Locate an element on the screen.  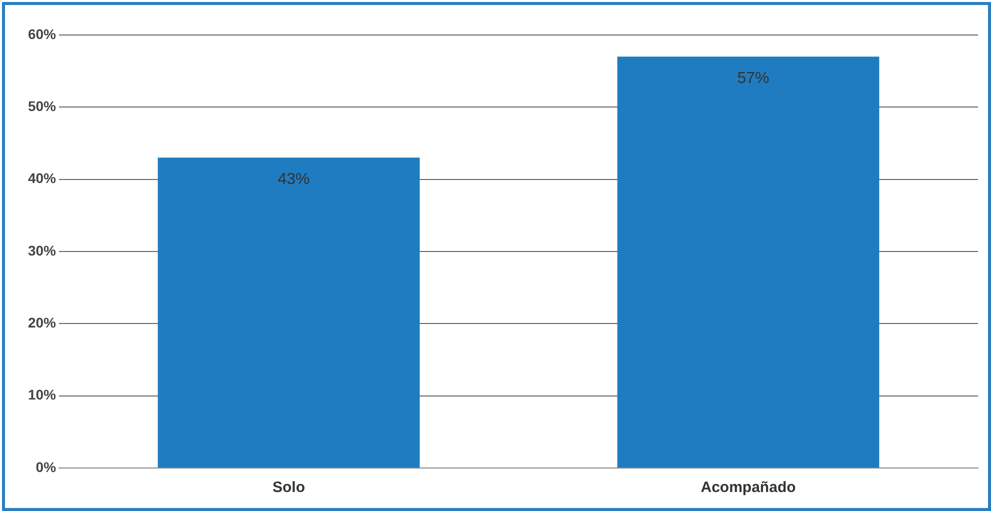
y-tick-label: 40% is located at coordinates (42, 178).